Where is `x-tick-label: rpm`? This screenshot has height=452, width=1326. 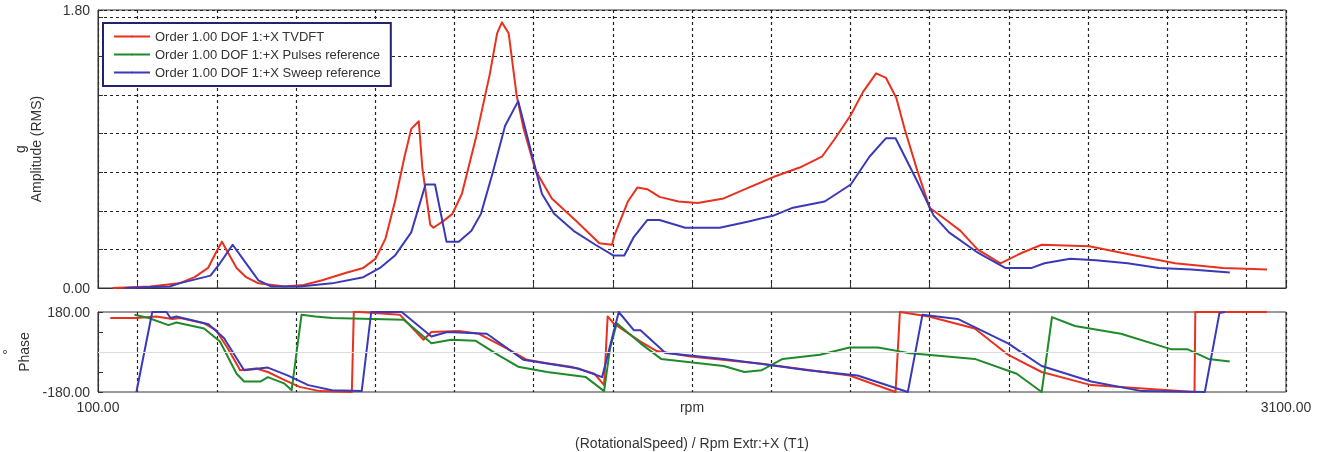 x-tick-label: rpm is located at coordinates (692, 407).